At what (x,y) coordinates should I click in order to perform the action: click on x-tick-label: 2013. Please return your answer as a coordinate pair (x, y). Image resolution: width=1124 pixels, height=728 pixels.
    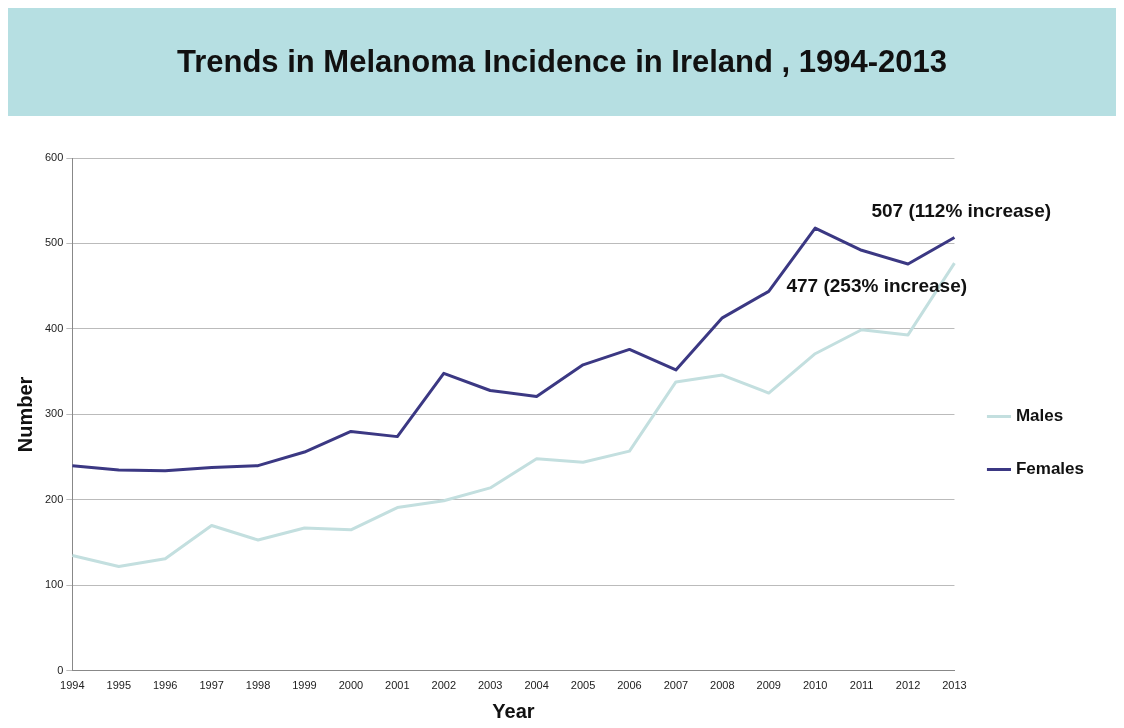
    Looking at the image, I should click on (954, 685).